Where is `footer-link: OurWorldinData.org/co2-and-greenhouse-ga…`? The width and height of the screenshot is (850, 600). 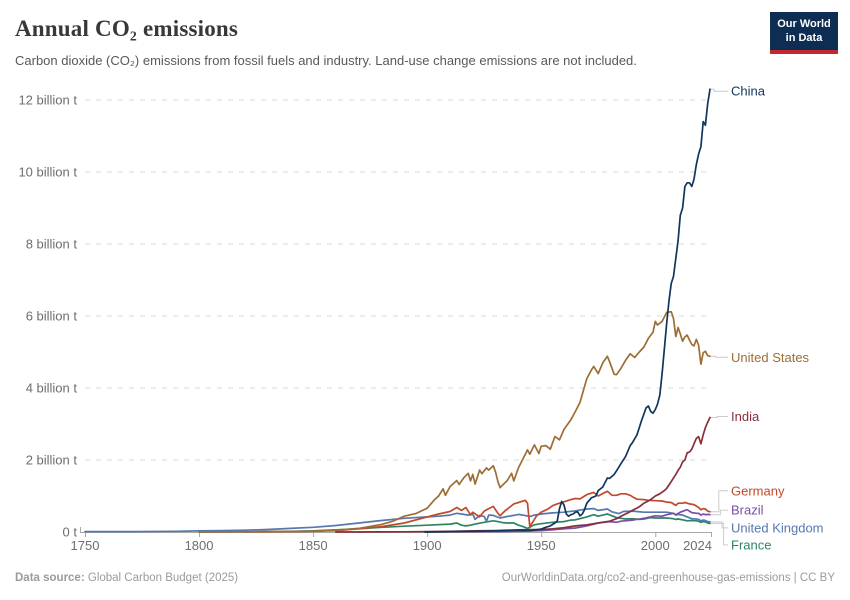
footer-link: OurWorldinData.org/co2-and-greenhouse-ga… is located at coordinates (668, 578).